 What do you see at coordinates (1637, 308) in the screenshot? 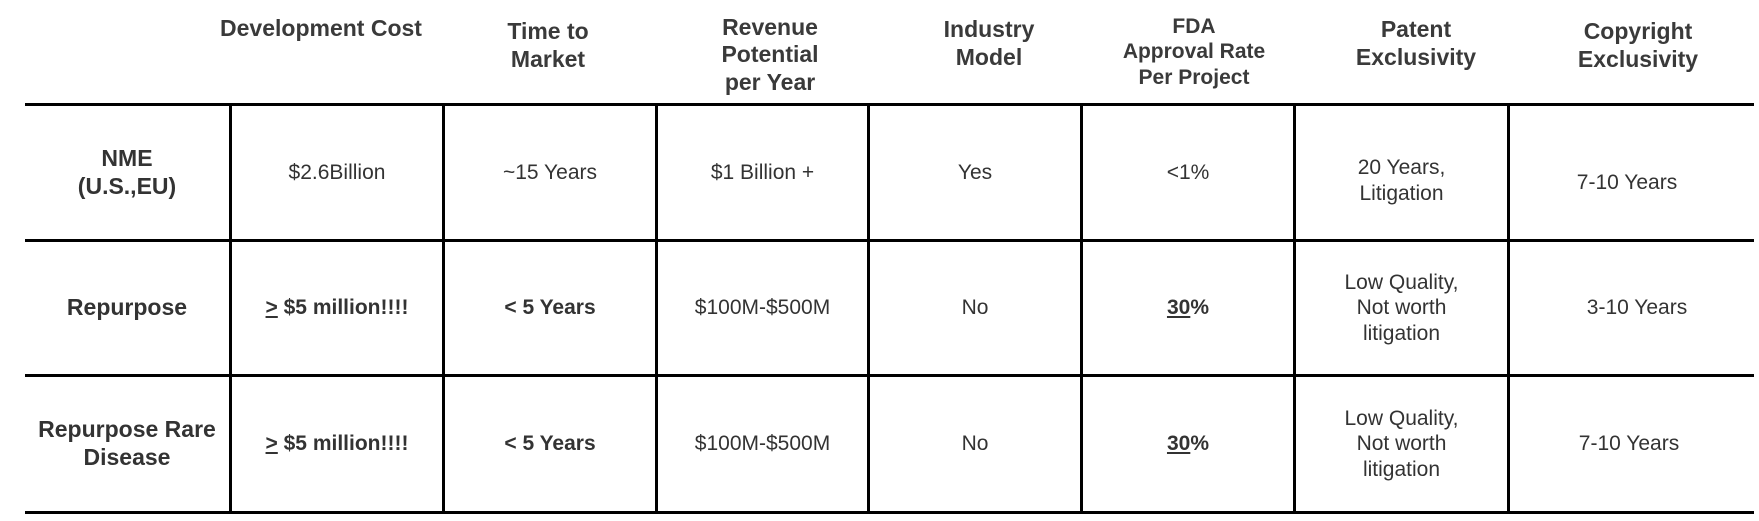
I see `cell-repurpose-copyright: 3-10 Years` at bounding box center [1637, 308].